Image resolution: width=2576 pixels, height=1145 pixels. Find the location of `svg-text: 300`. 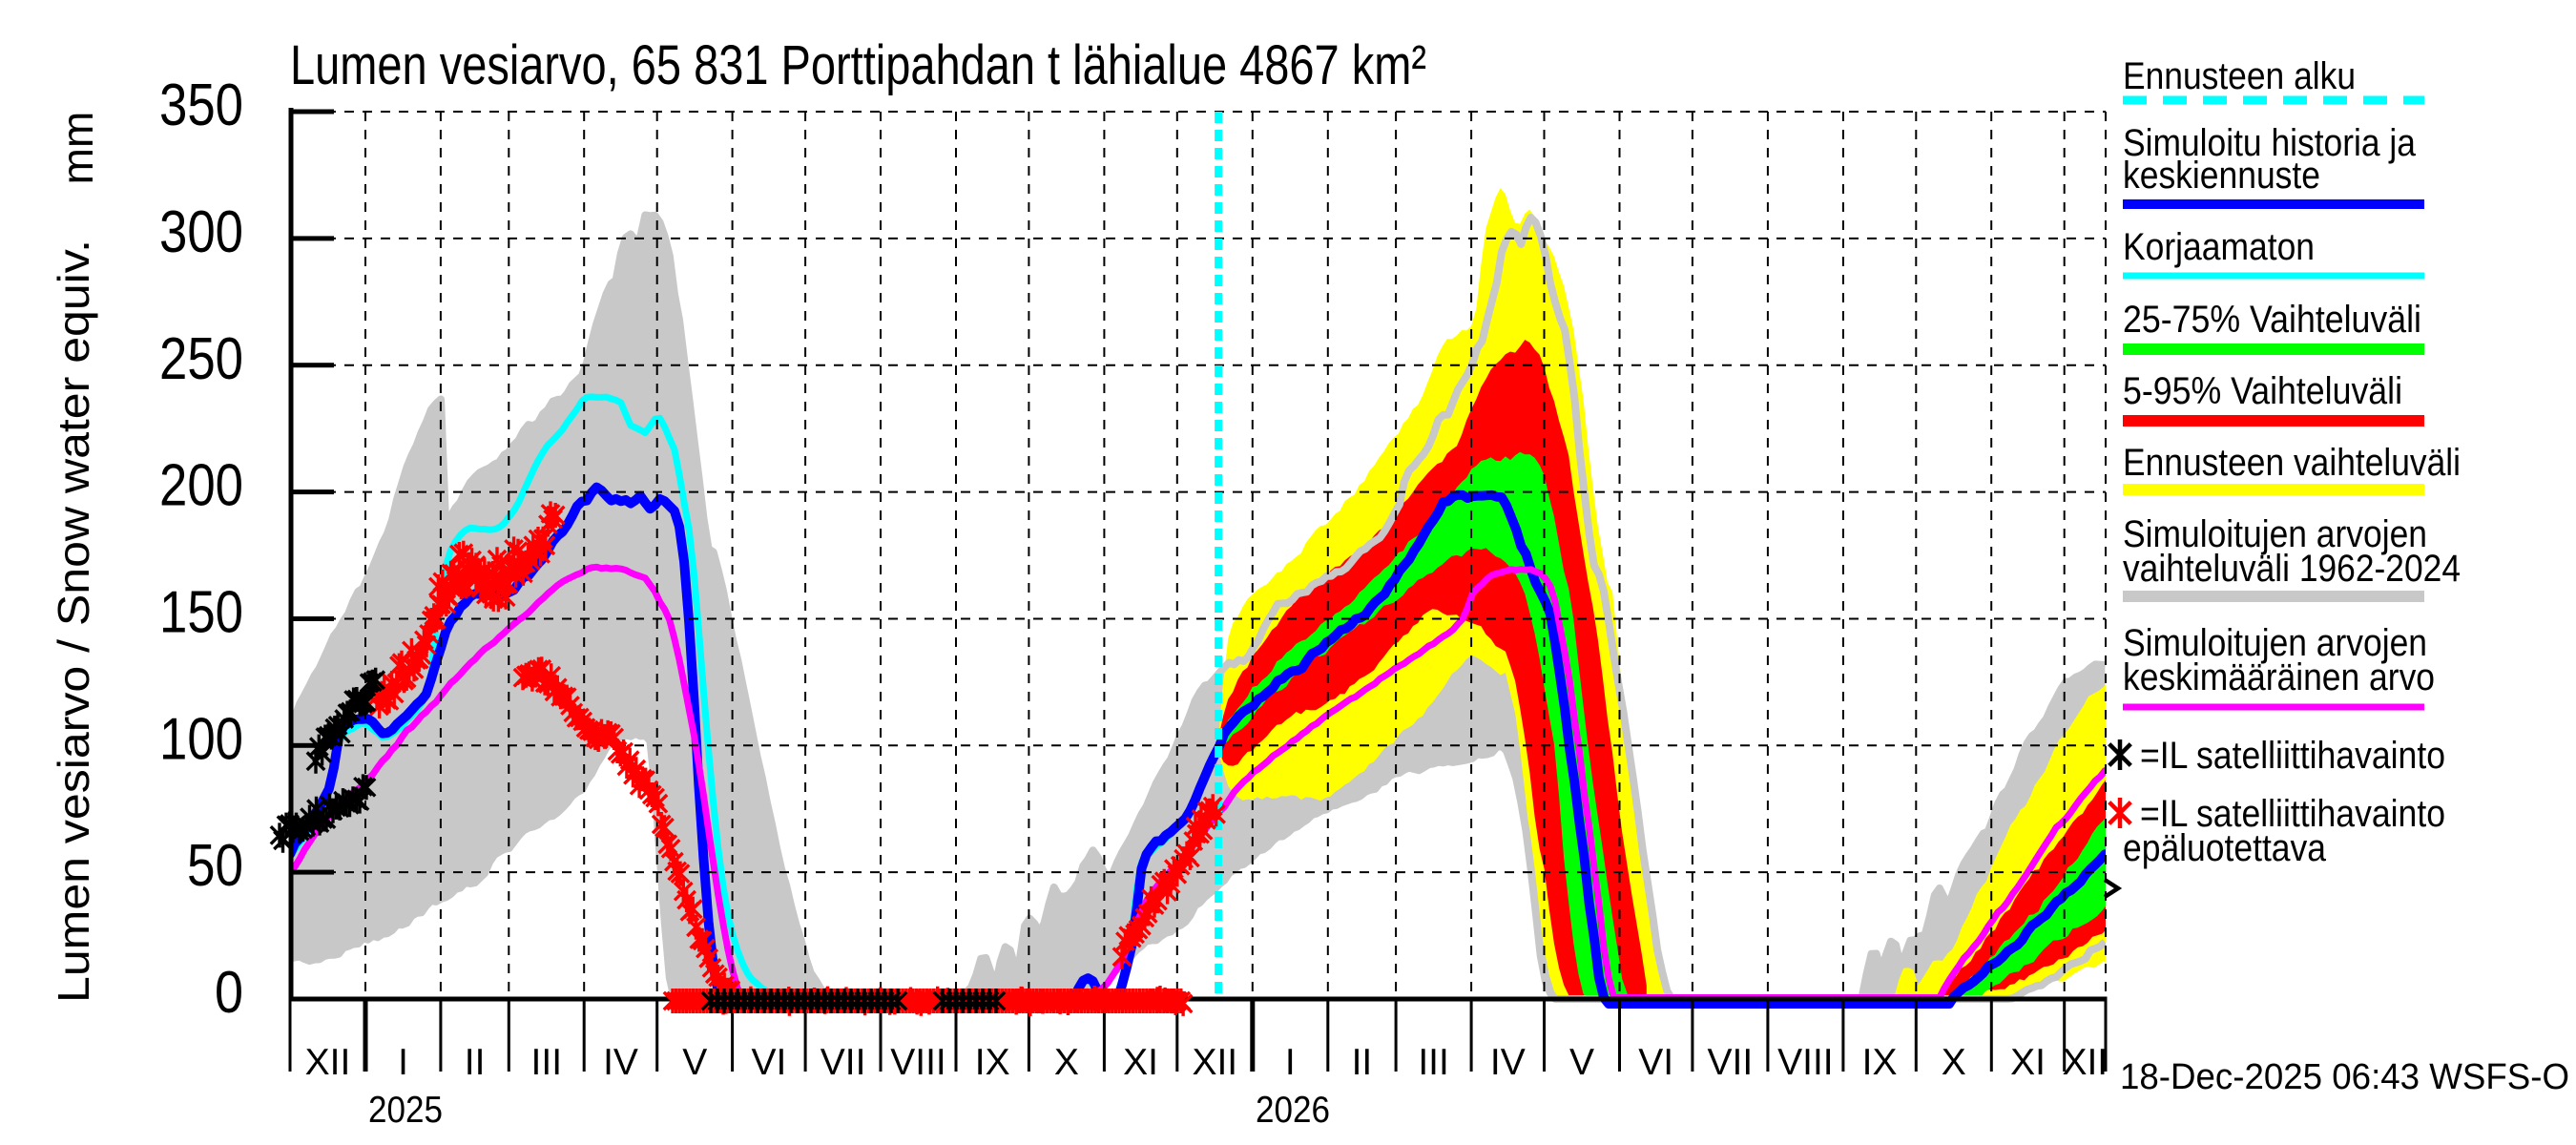

svg-text: 300 is located at coordinates (201, 232).